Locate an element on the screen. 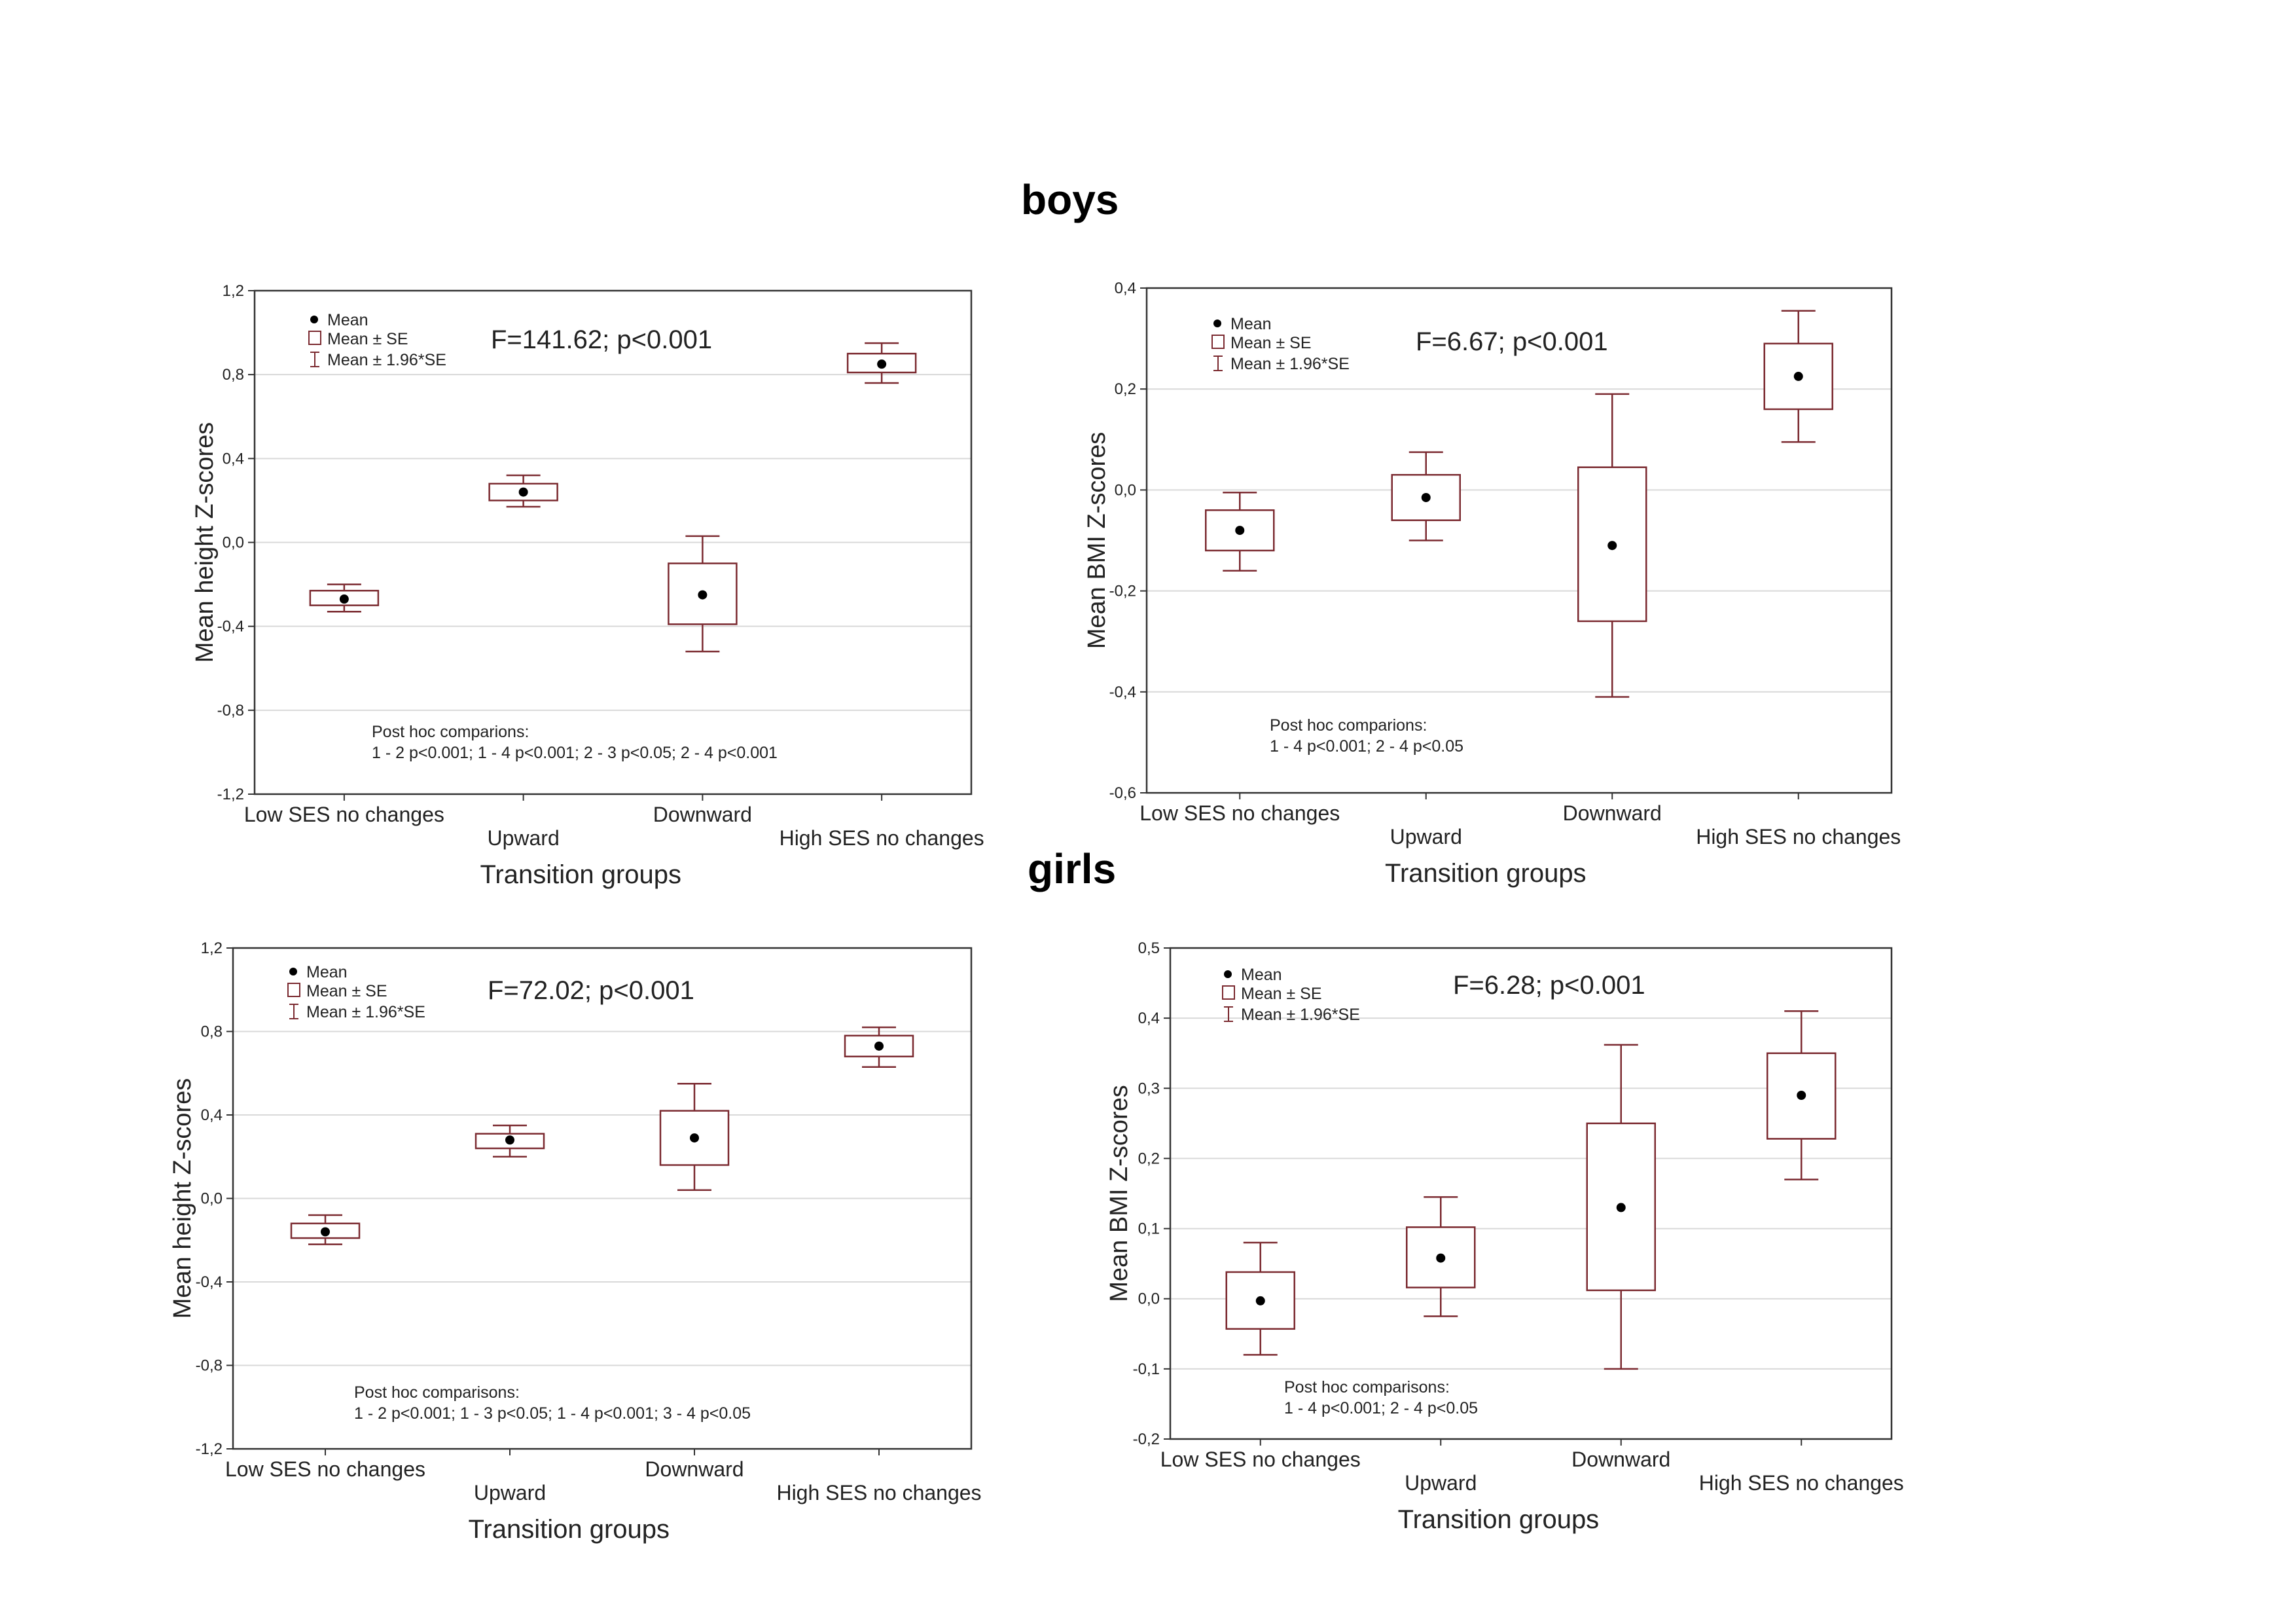 The height and width of the screenshot is (1623, 2296). stat-annotation: F=72.02; p<0.001 is located at coordinates (591, 990).